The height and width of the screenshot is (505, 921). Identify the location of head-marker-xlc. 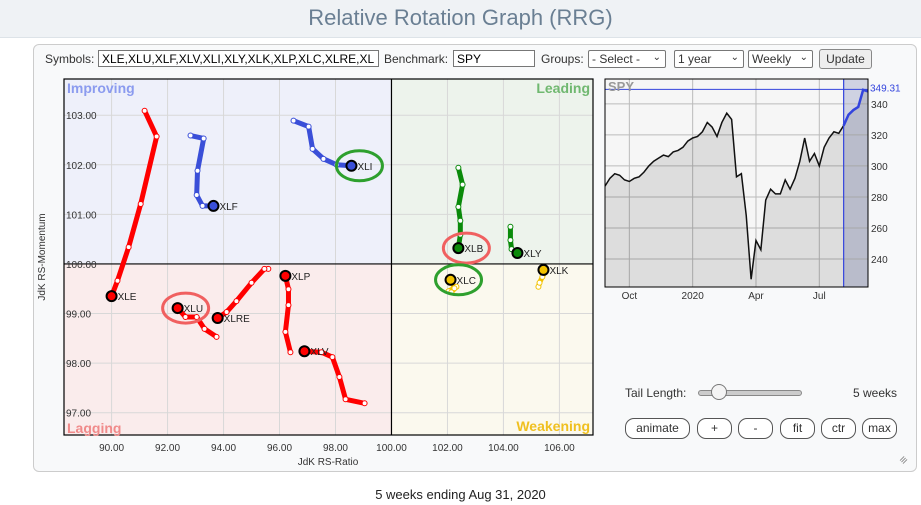
(450, 279).